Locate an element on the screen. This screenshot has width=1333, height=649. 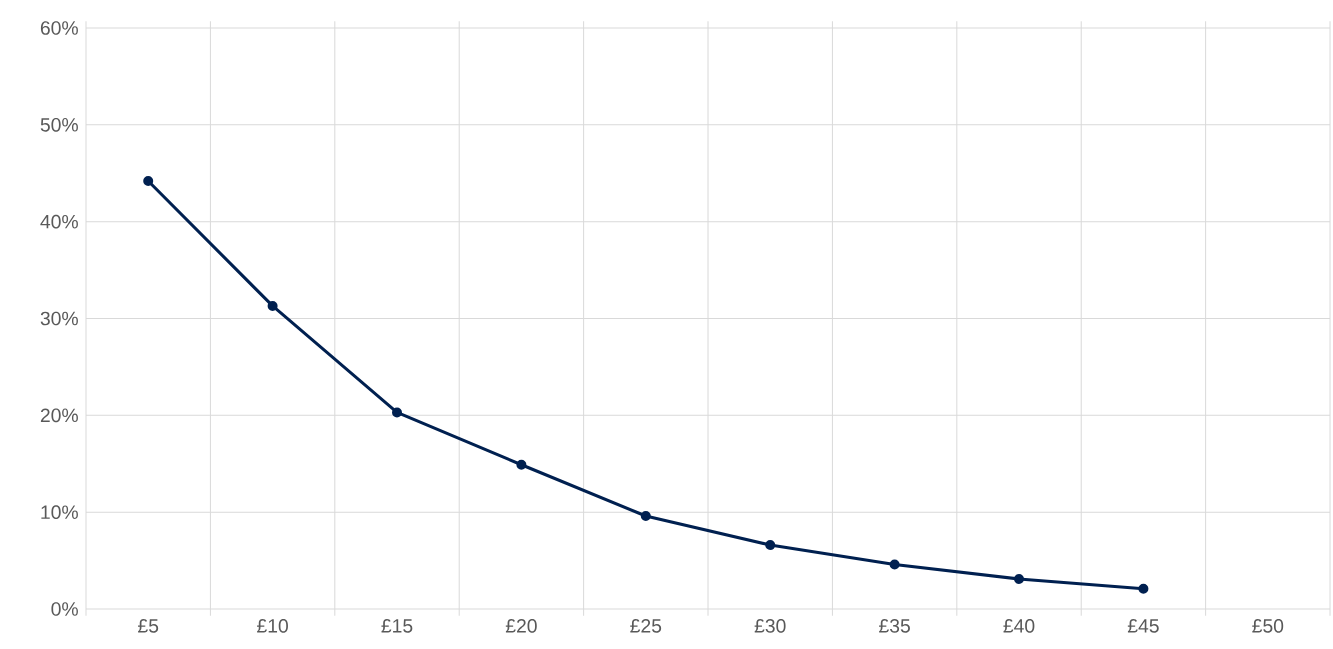
x-tick-label: £5 is located at coordinates (148, 626).